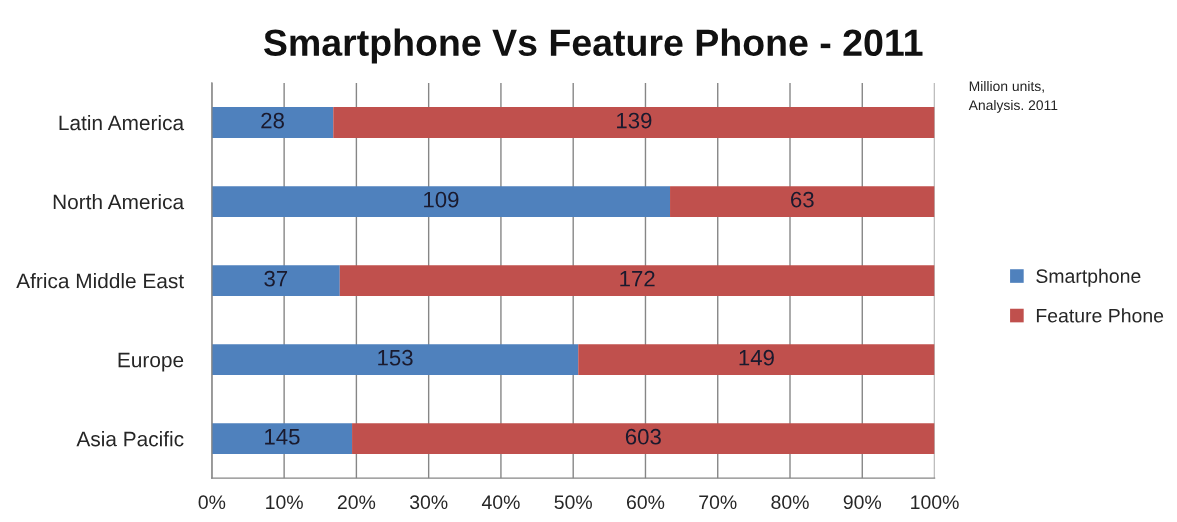 The image size is (1177, 522). I want to click on annotation: 149, so click(756, 357).